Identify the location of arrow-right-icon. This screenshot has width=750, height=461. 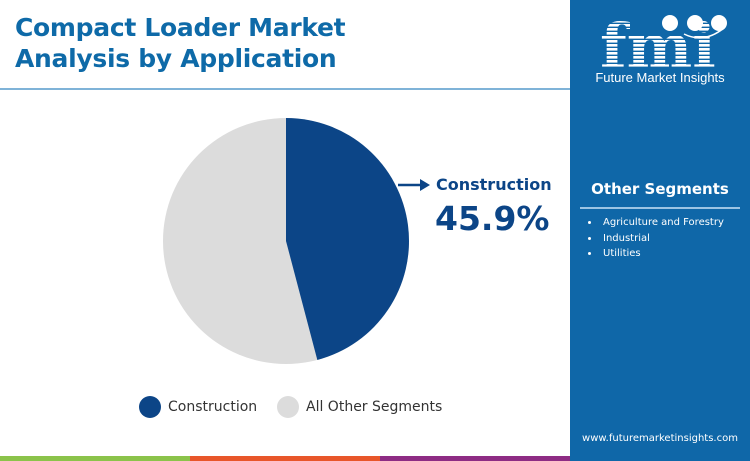
(414, 185).